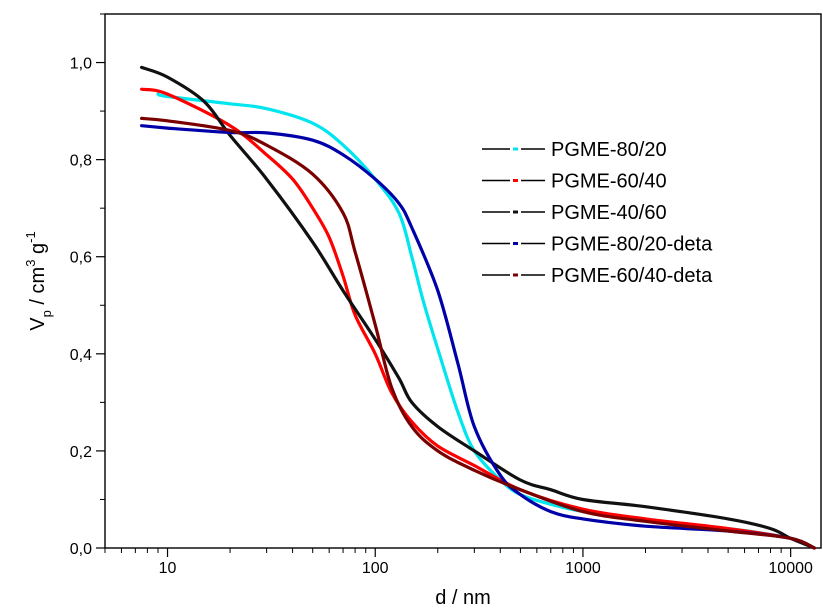 The width and height of the screenshot is (823, 610). I want to click on legend-label: PGME-80/20-deta, so click(632, 245).